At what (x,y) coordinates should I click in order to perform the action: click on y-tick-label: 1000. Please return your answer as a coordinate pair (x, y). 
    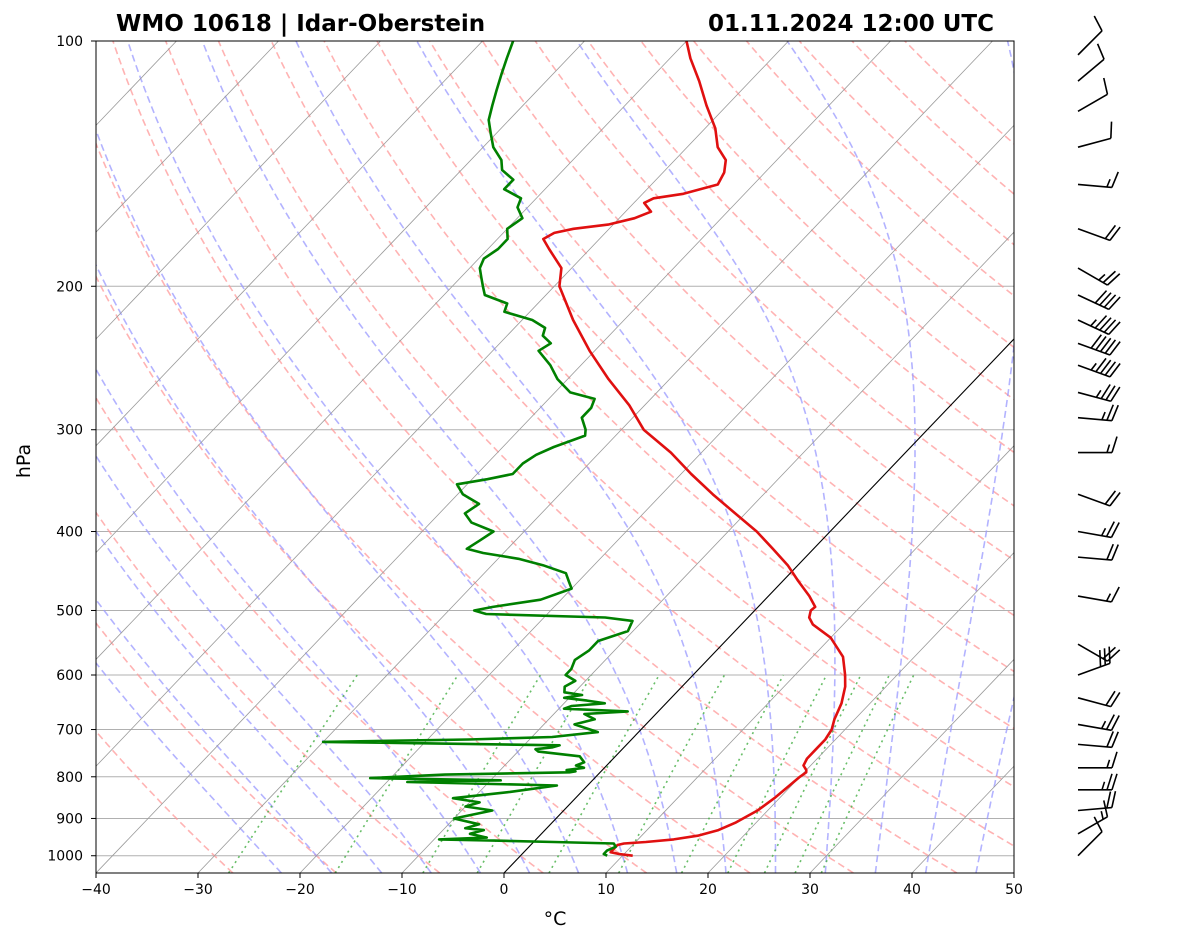
    Looking at the image, I should click on (65, 857).